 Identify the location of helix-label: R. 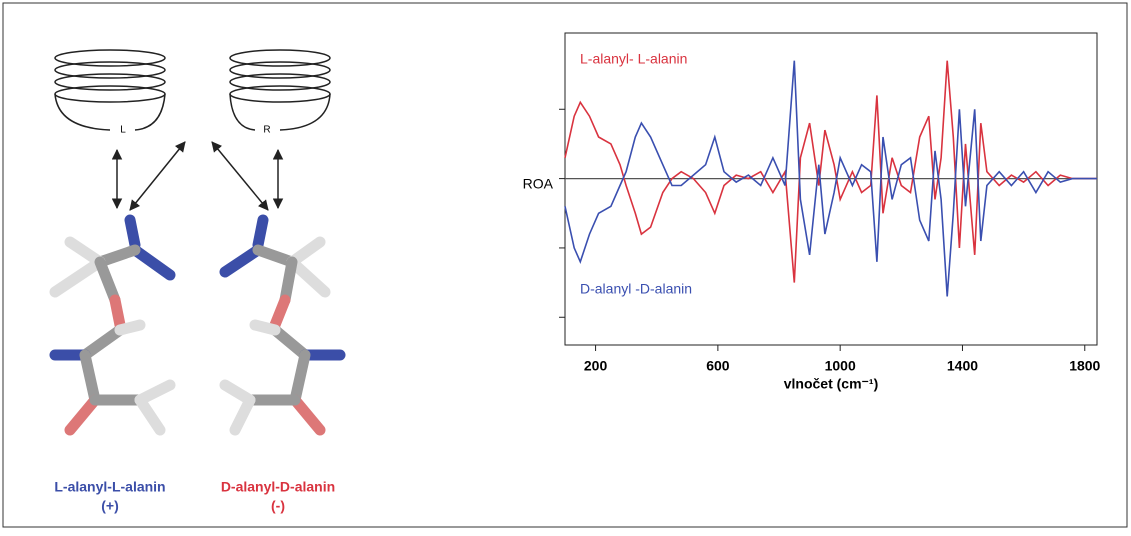
(266, 130).